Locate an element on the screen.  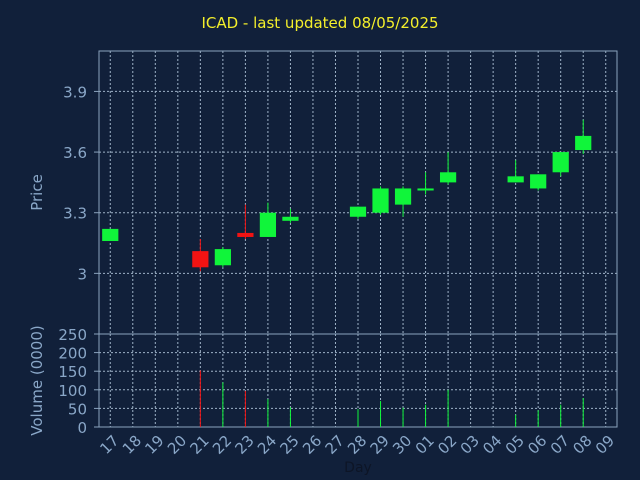
price-tick-label: 3.9 is located at coordinates (75, 92).